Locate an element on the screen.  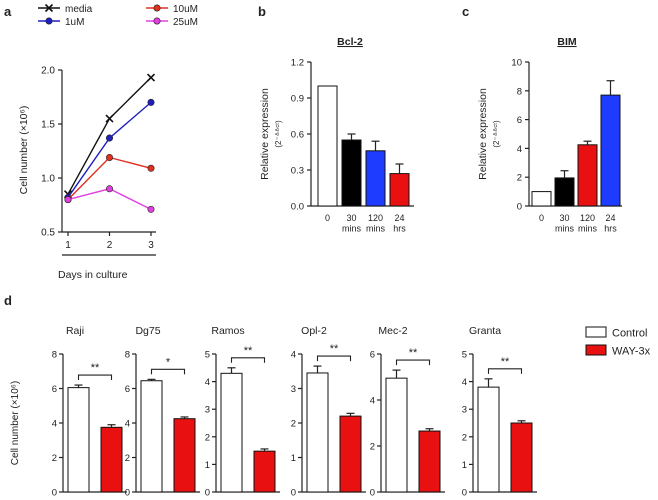
d-granta-title: Granta is located at coordinates (485, 331).